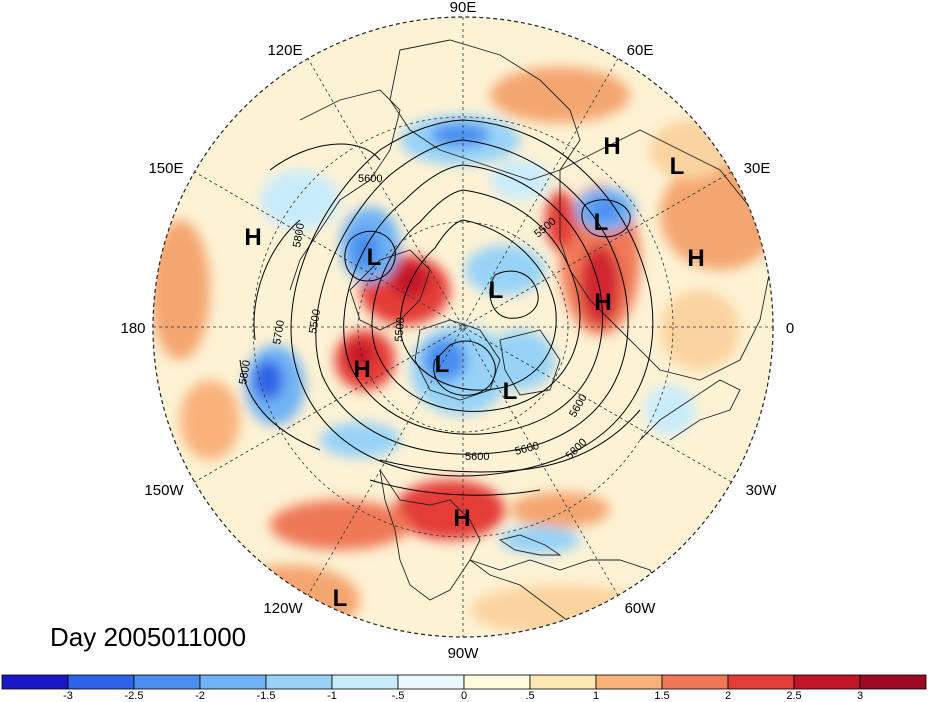  I want to click on lon-label-90w: 90W, so click(464, 653).